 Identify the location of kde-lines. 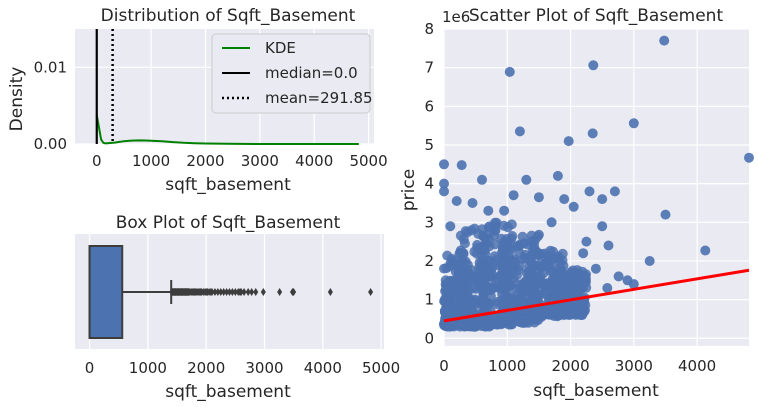
(227, 87).